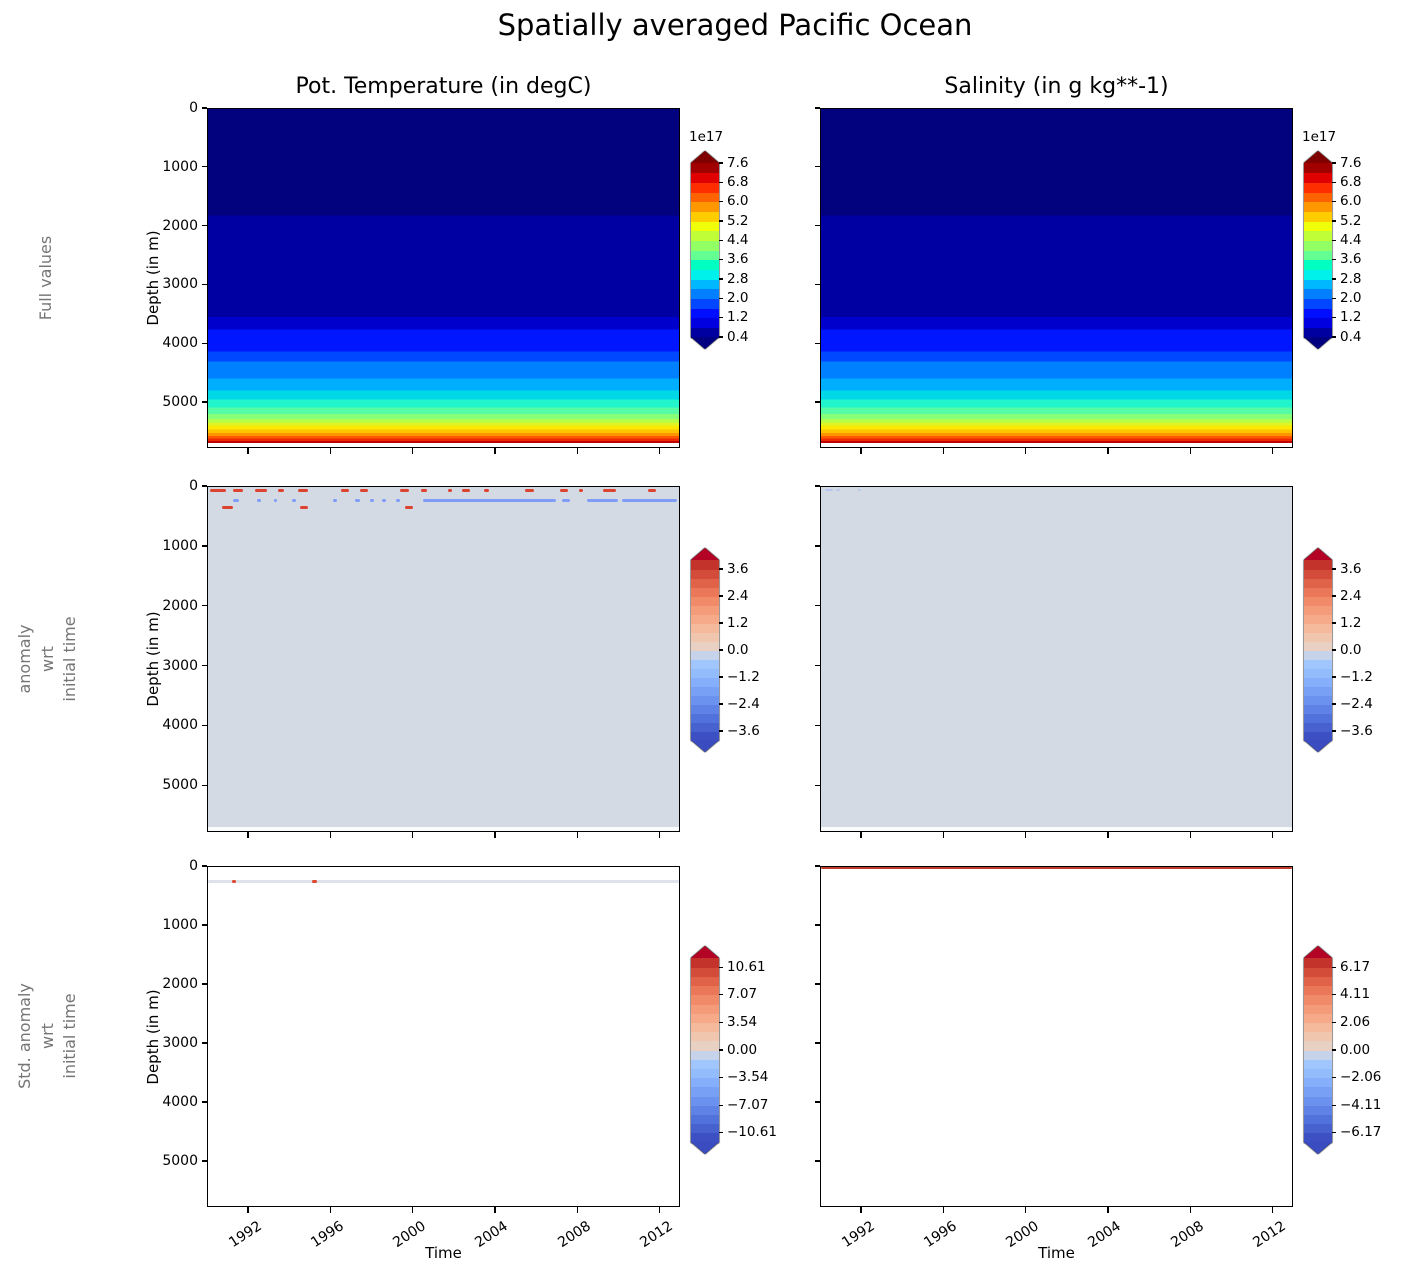 Image resolution: width=1402 pixels, height=1268 pixels. Describe the element at coordinates (1355, 1021) in the screenshot. I see `colorbar-tick-label: 2.06` at that location.